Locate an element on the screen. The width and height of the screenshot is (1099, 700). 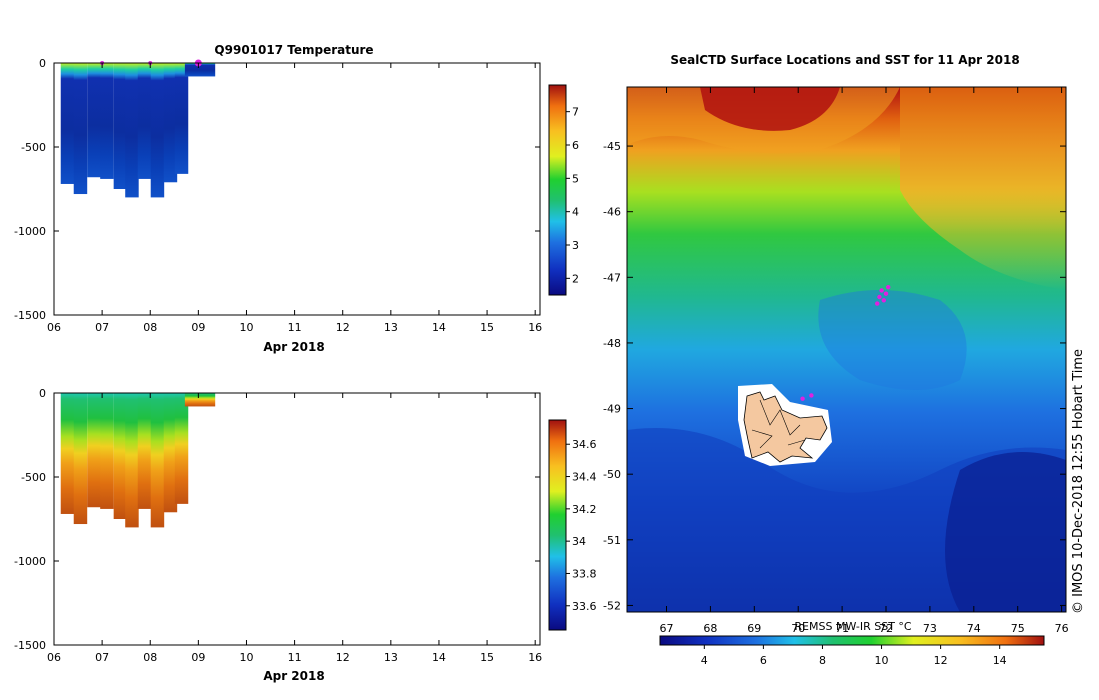
temperature-y-tick-label: -1500 is located at coordinates (30, 315).